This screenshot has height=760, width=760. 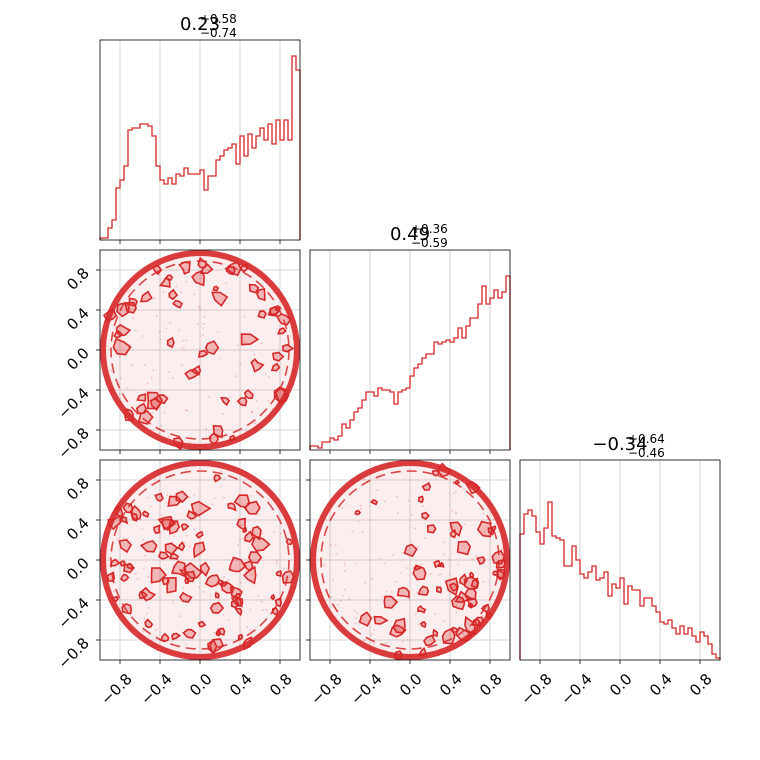 What do you see at coordinates (646, 439) in the screenshot?
I see `param3-plus: +0.64` at bounding box center [646, 439].